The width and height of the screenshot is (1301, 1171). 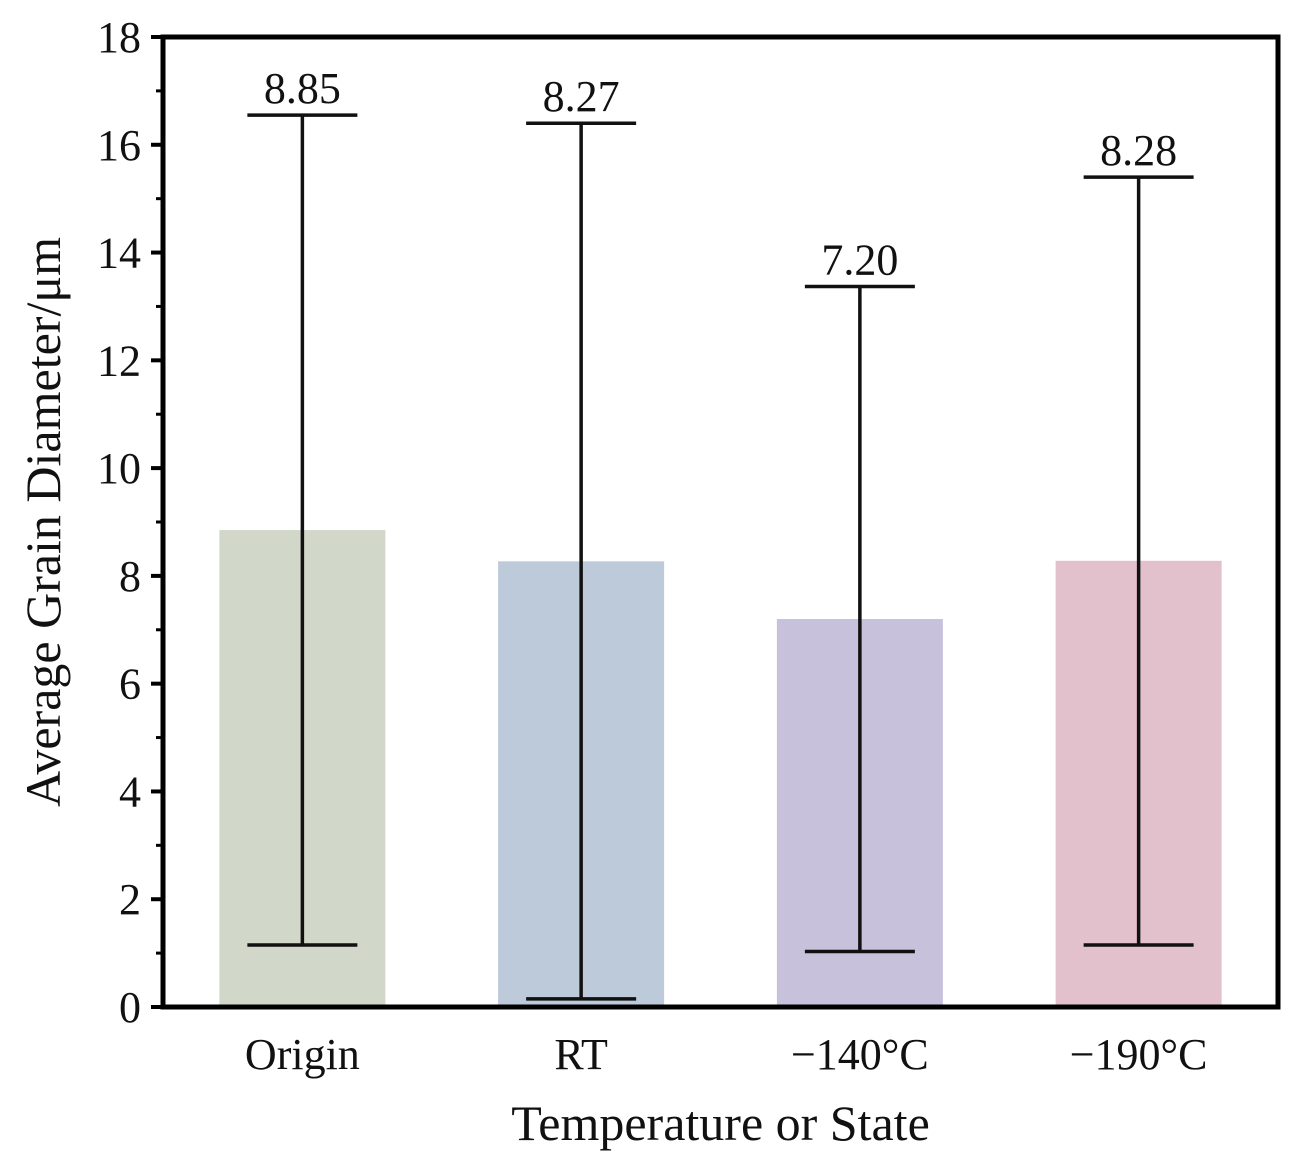 I want to click on y-tick-label: 4, so click(x=130, y=791).